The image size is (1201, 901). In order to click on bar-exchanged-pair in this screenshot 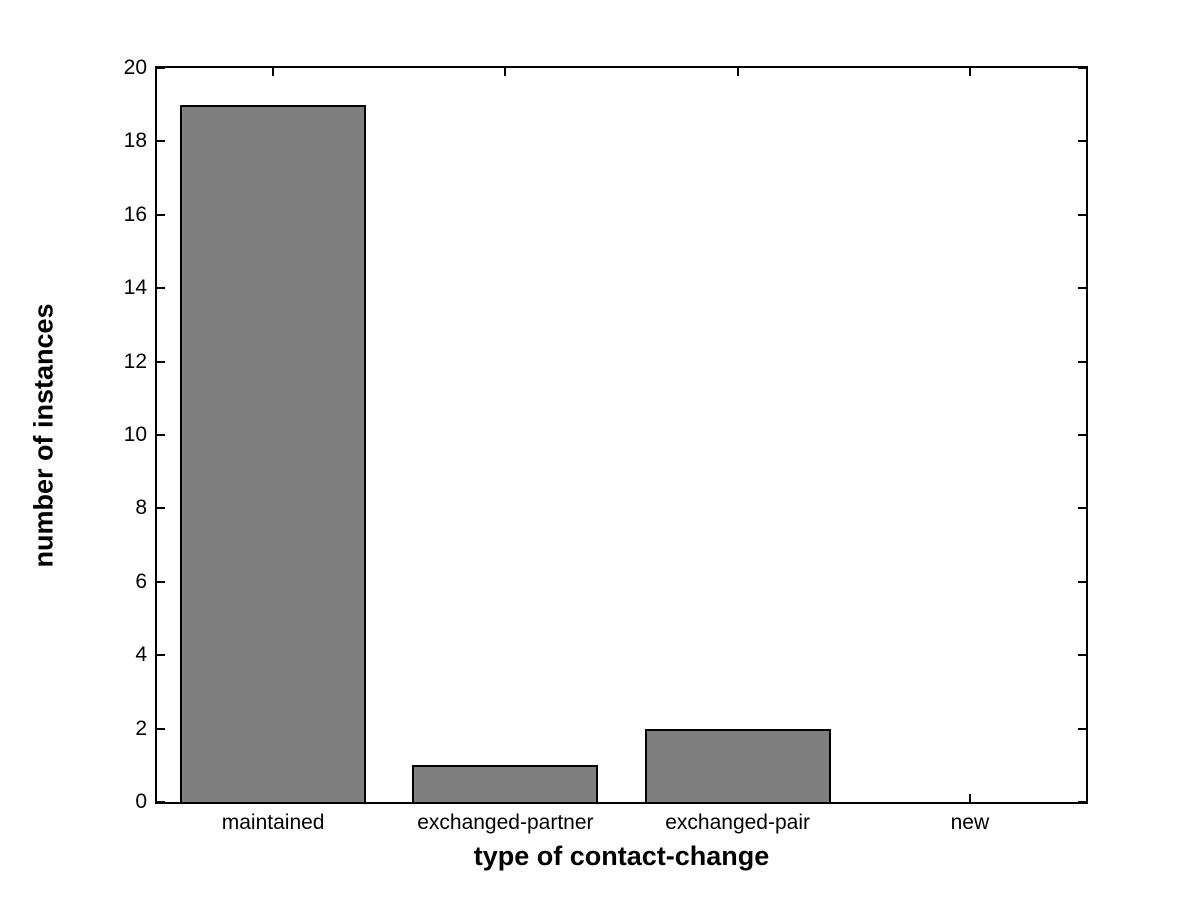, I will do `click(737, 765)`.